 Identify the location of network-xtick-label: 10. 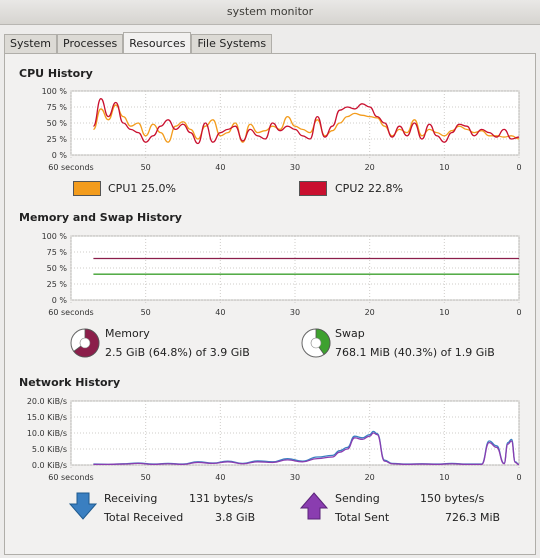
(444, 477).